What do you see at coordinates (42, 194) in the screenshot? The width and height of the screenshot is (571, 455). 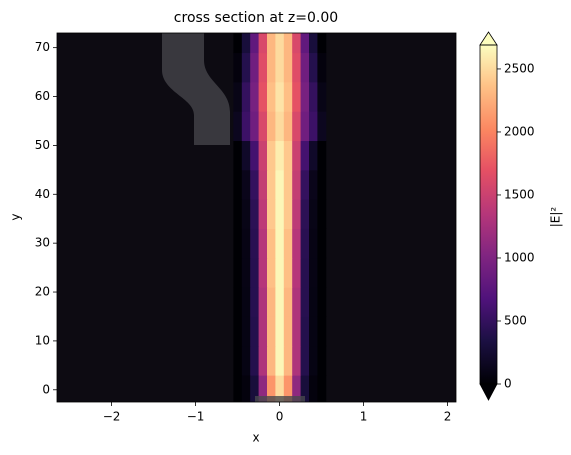 I see `y-tick-label: 40` at bounding box center [42, 194].